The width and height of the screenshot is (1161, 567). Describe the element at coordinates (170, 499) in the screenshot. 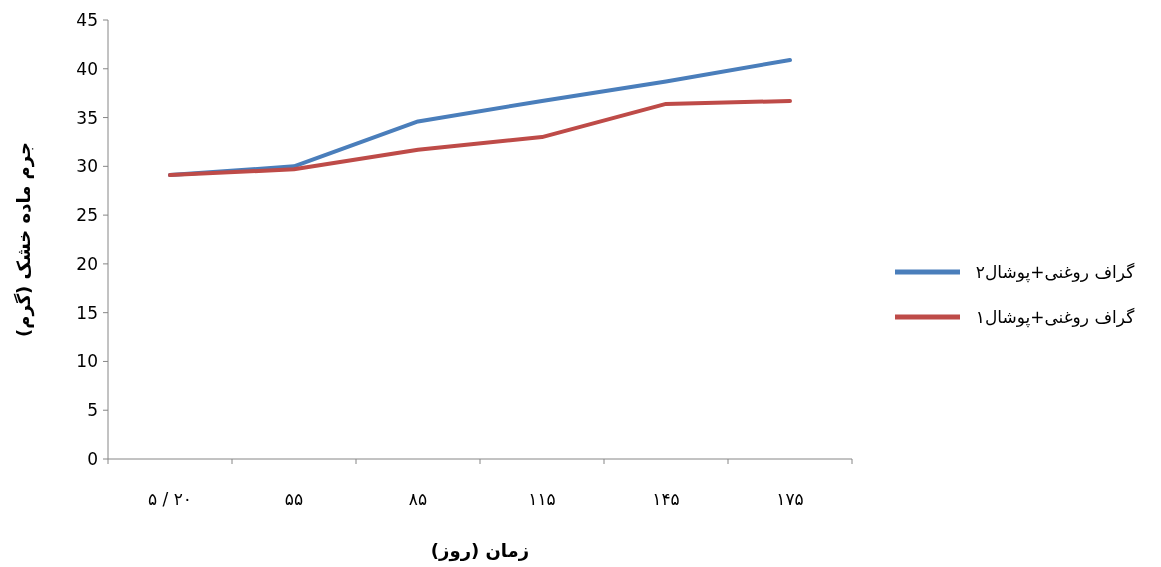

I see `x-tick-label: ۵ / ۲۰` at that location.